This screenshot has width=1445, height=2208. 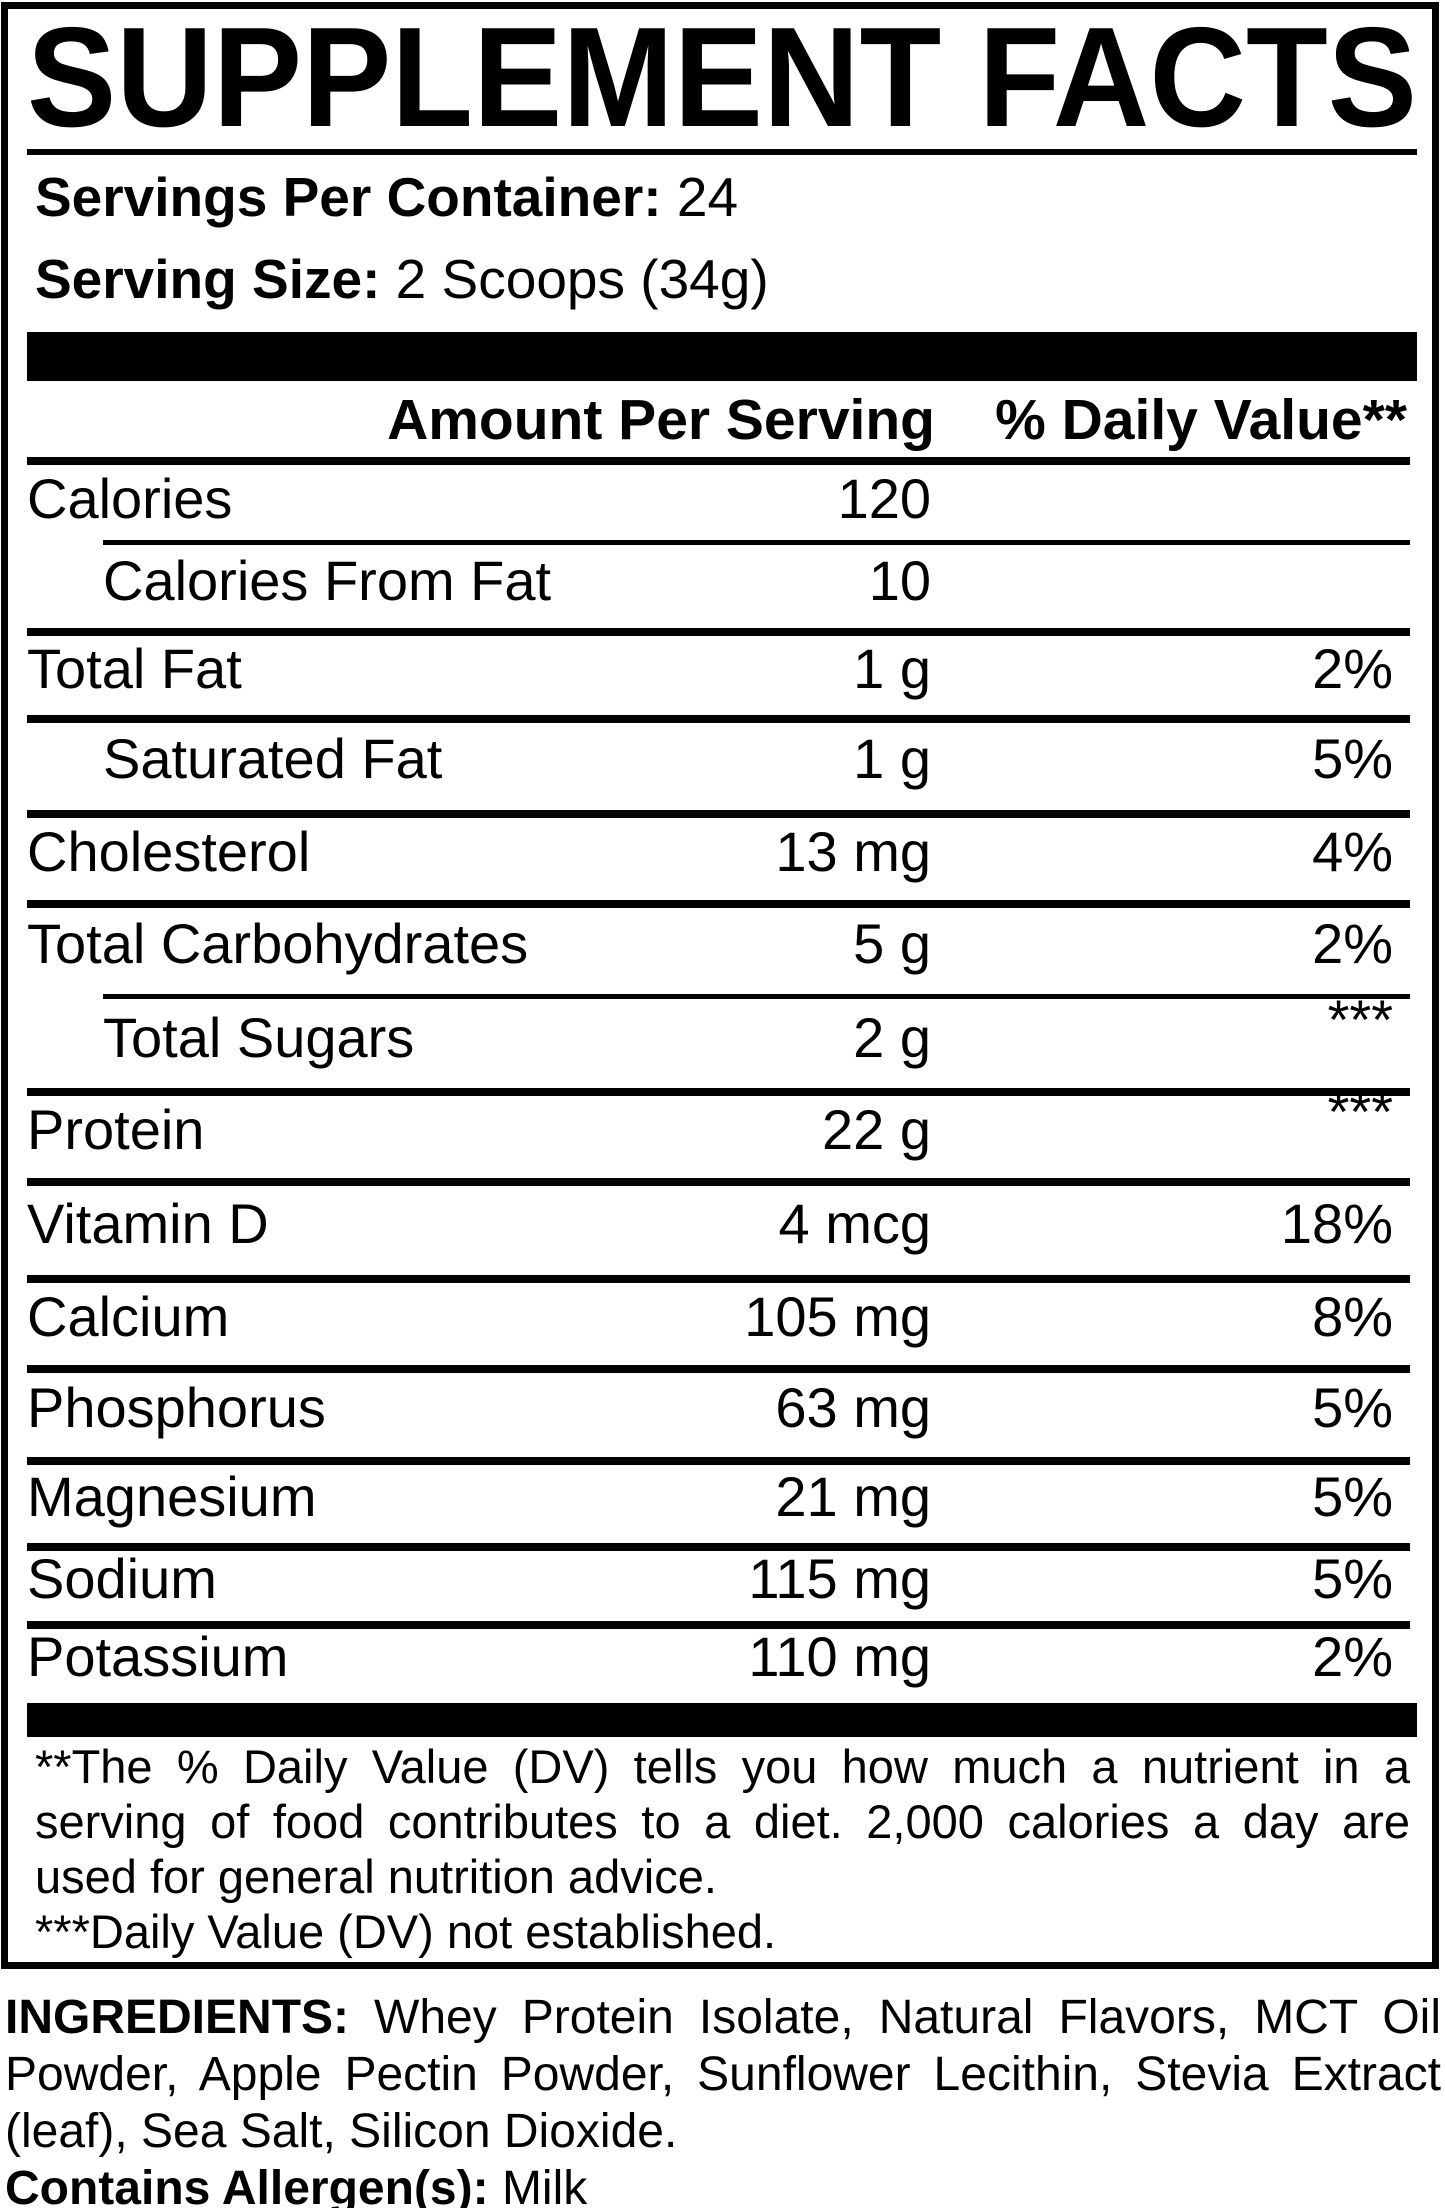 I want to click on nutrient-amount: 115 mg, so click(x=839, y=1578).